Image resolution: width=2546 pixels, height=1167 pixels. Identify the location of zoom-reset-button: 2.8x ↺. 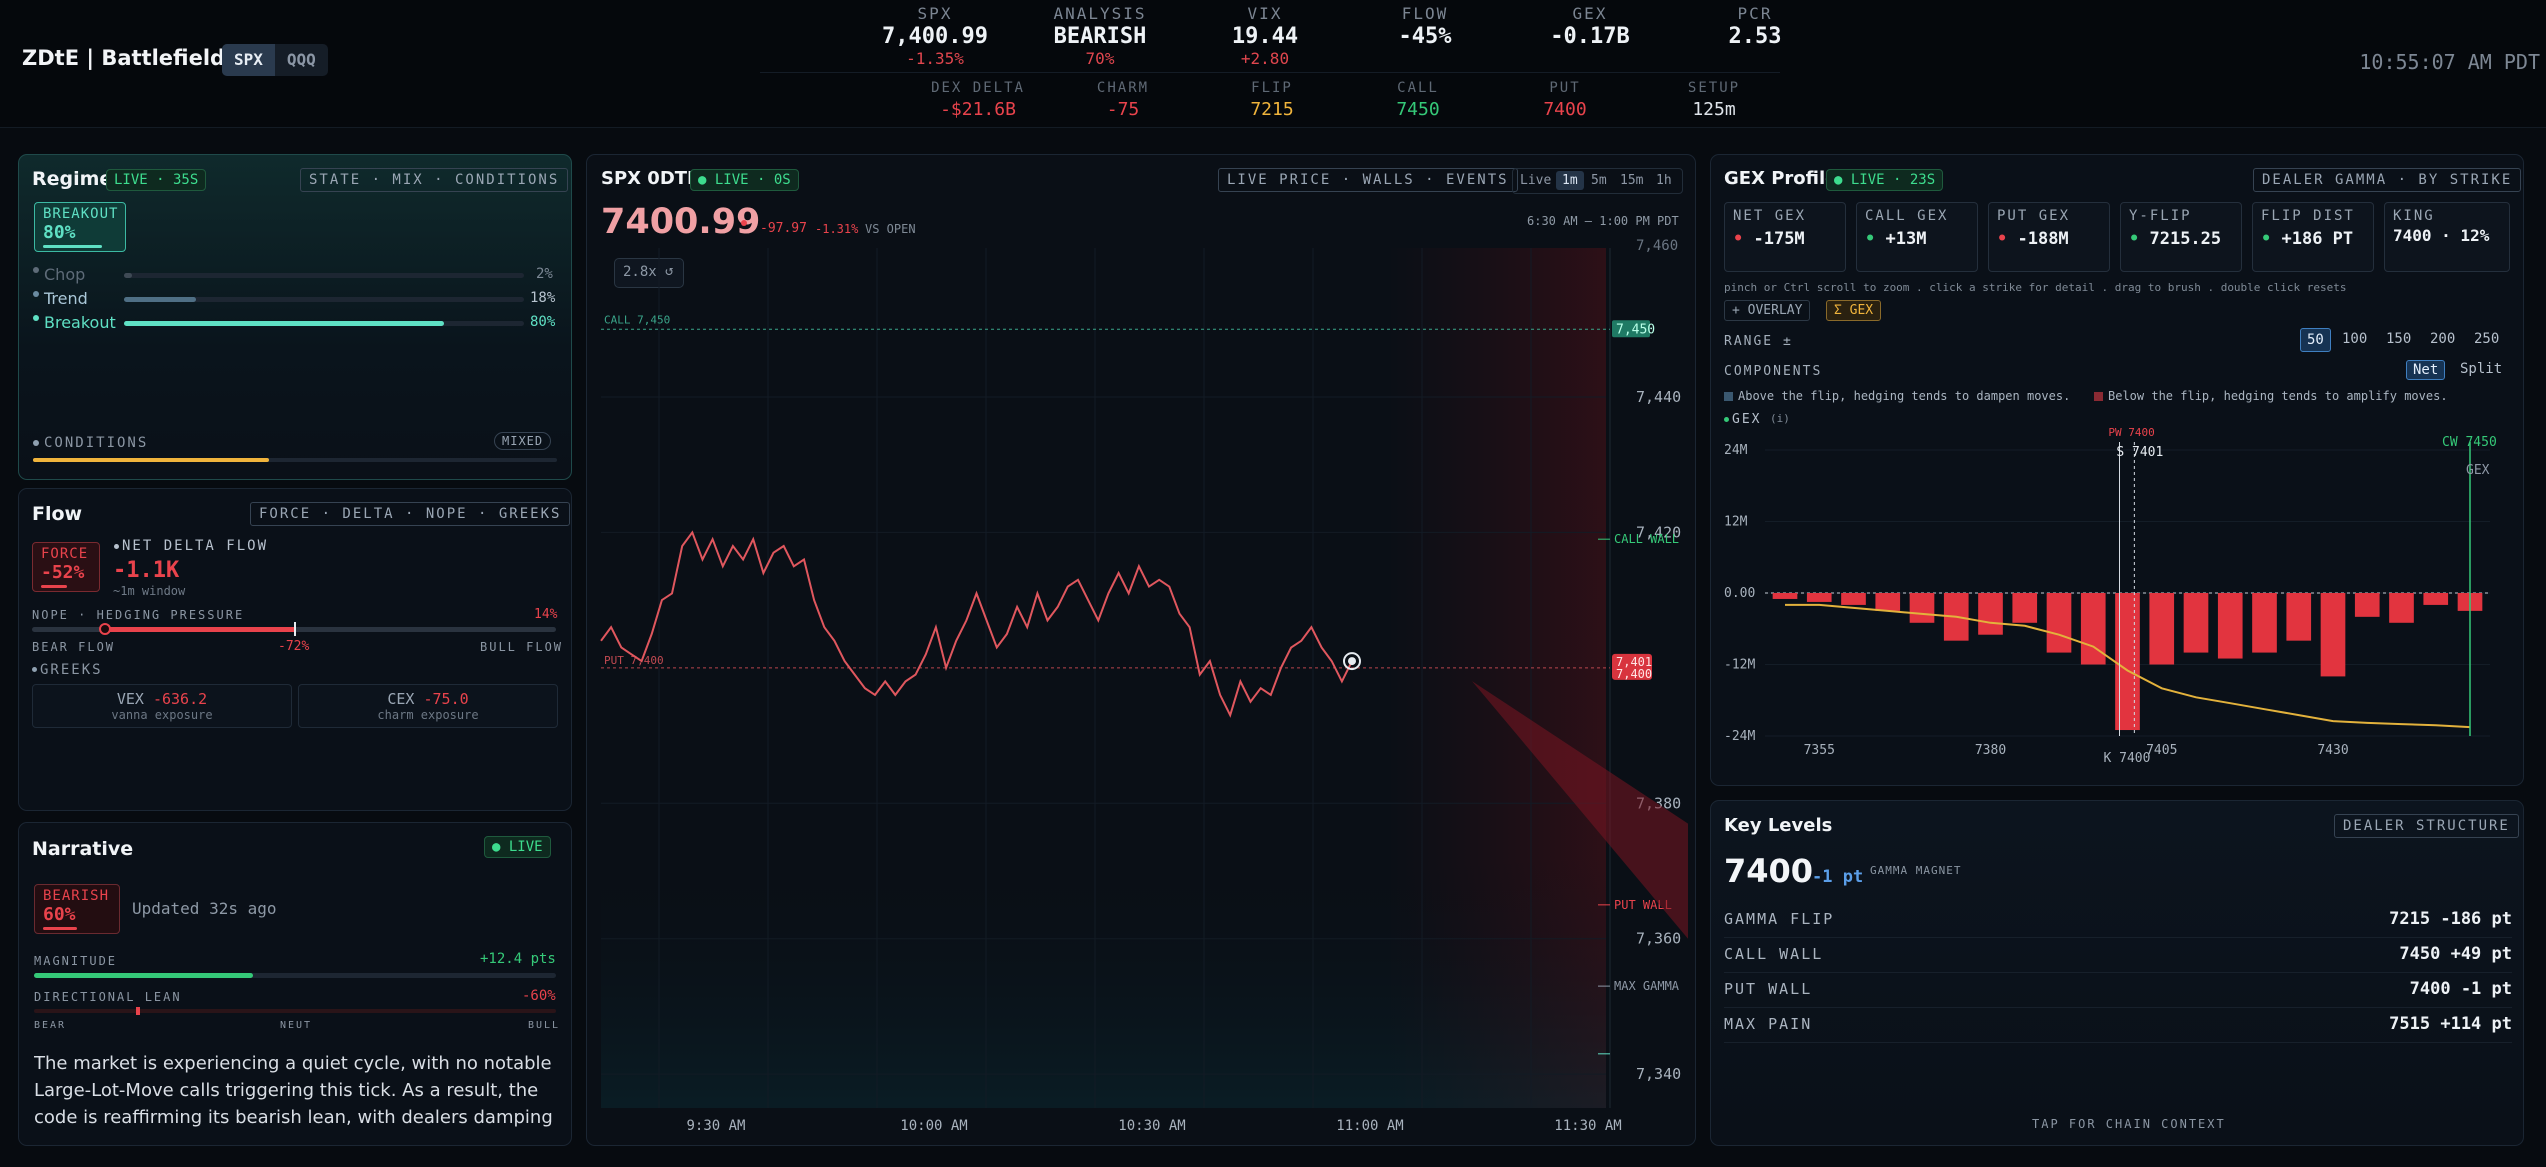
(649, 273).